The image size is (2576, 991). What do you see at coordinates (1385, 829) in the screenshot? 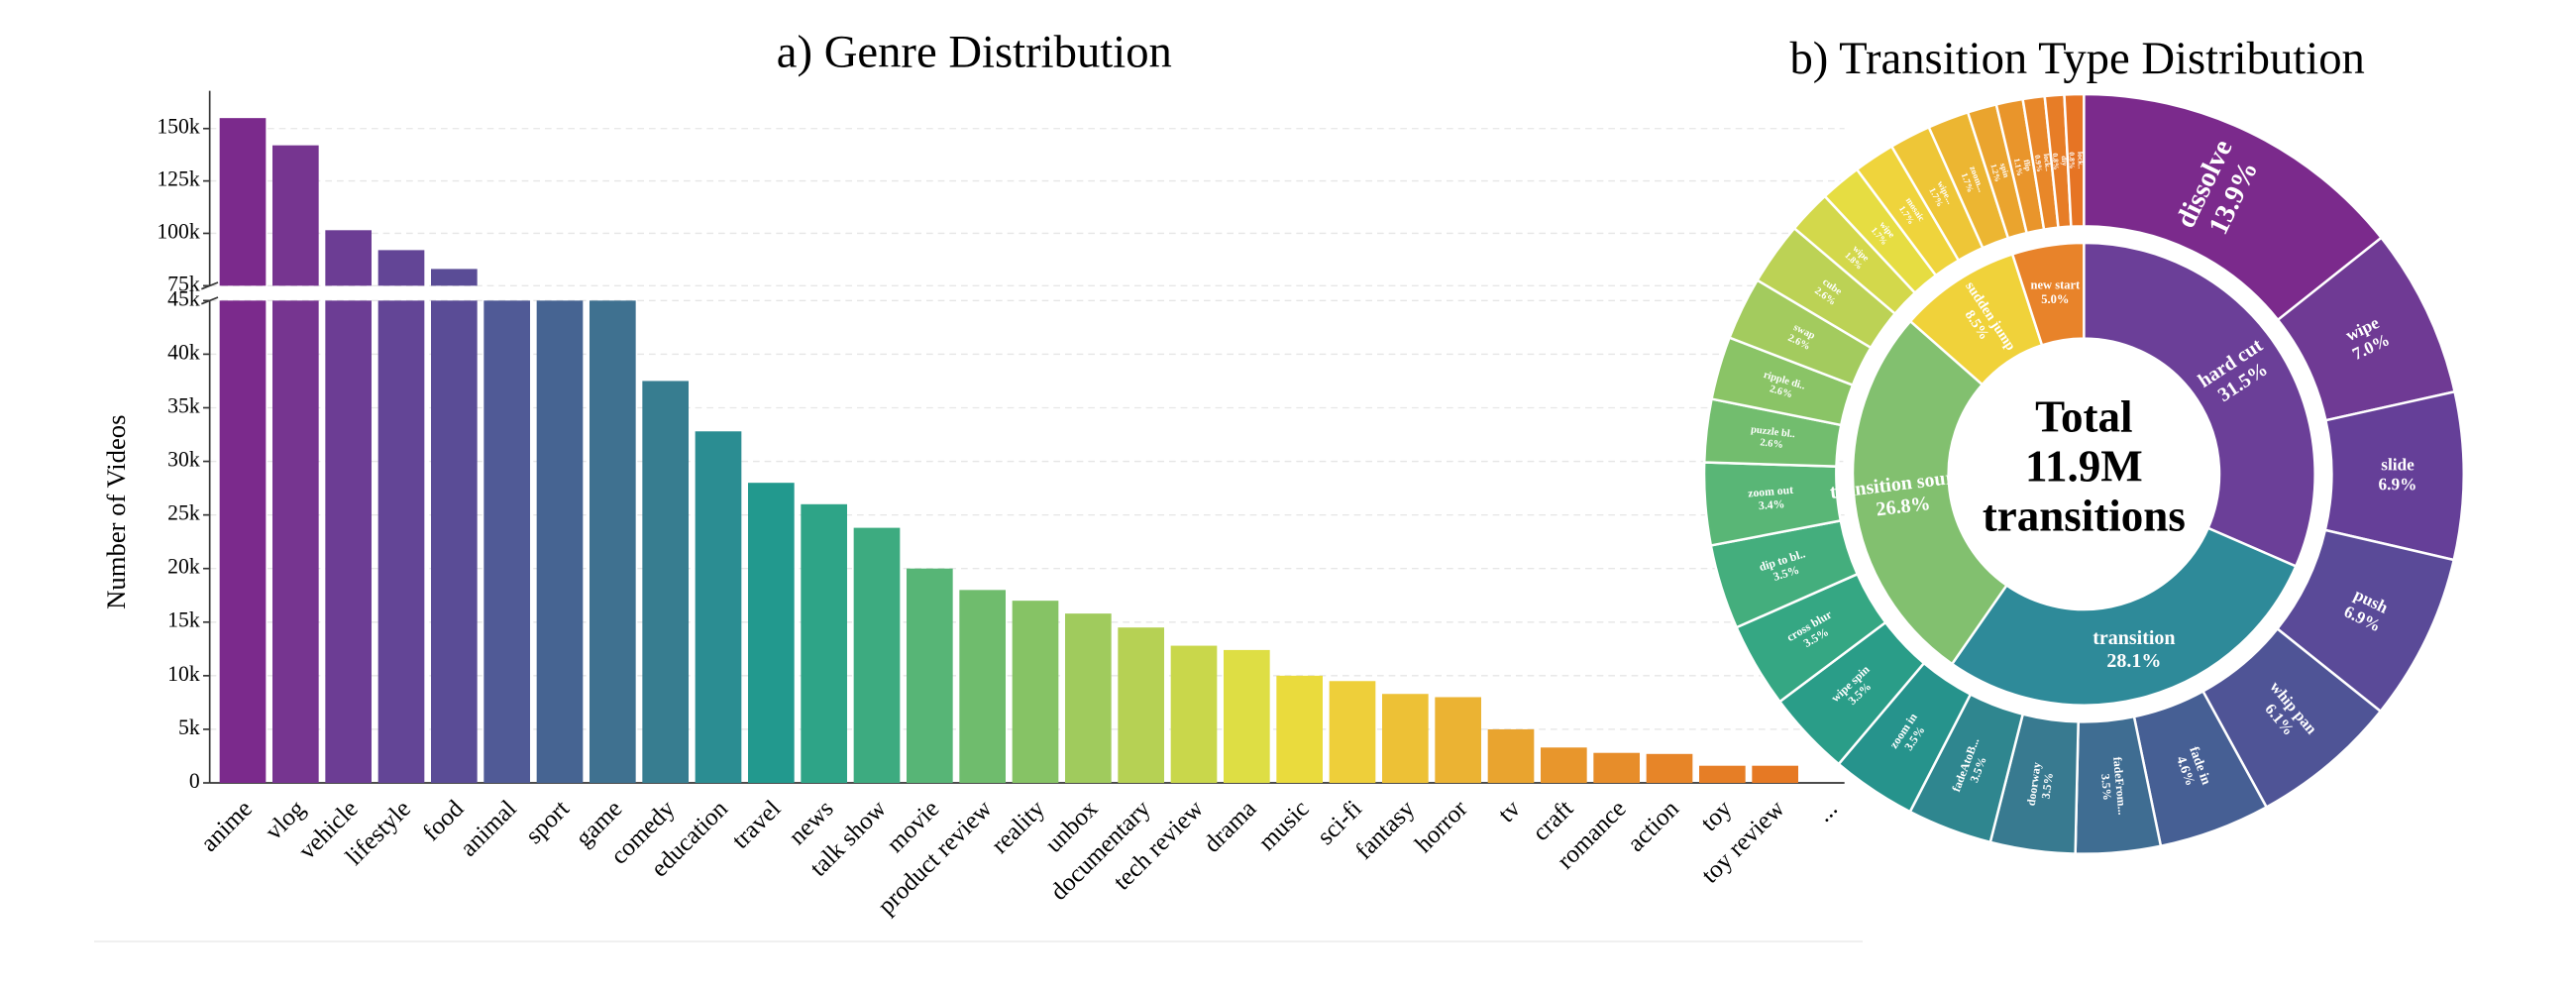
I see `x-tick-label: fantasy` at bounding box center [1385, 829].